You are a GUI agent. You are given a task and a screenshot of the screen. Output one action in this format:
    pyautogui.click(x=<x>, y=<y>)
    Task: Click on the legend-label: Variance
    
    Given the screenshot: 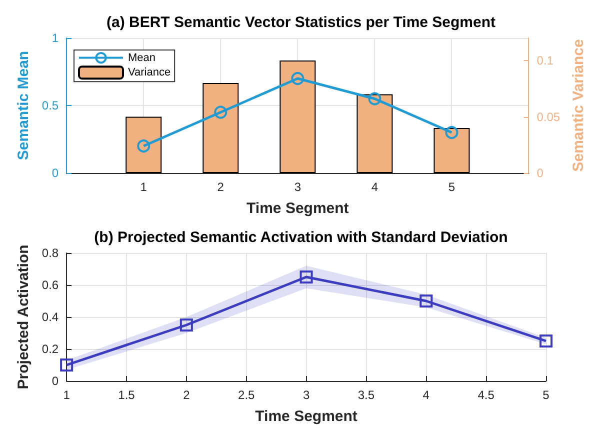 What is the action you would take?
    pyautogui.click(x=149, y=72)
    